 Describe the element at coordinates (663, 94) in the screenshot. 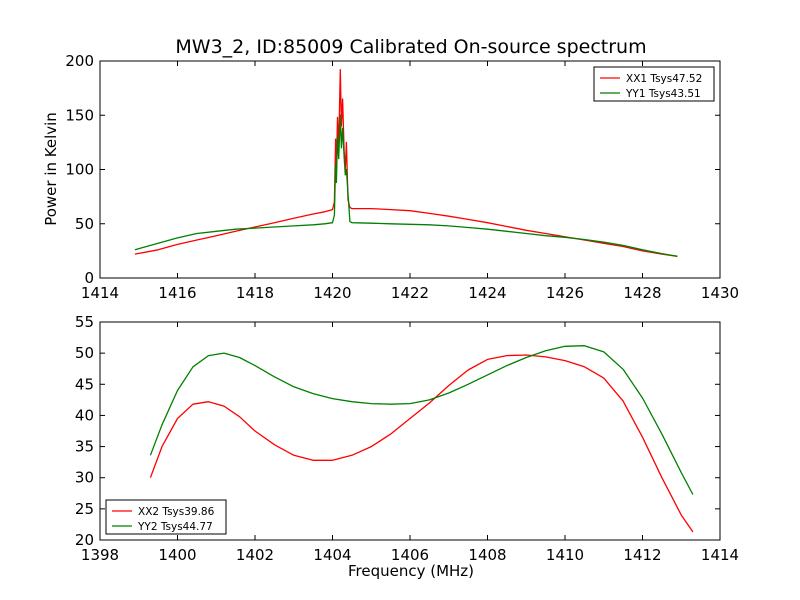

I see `legend-label-2: YY1 Tsys43.51` at that location.